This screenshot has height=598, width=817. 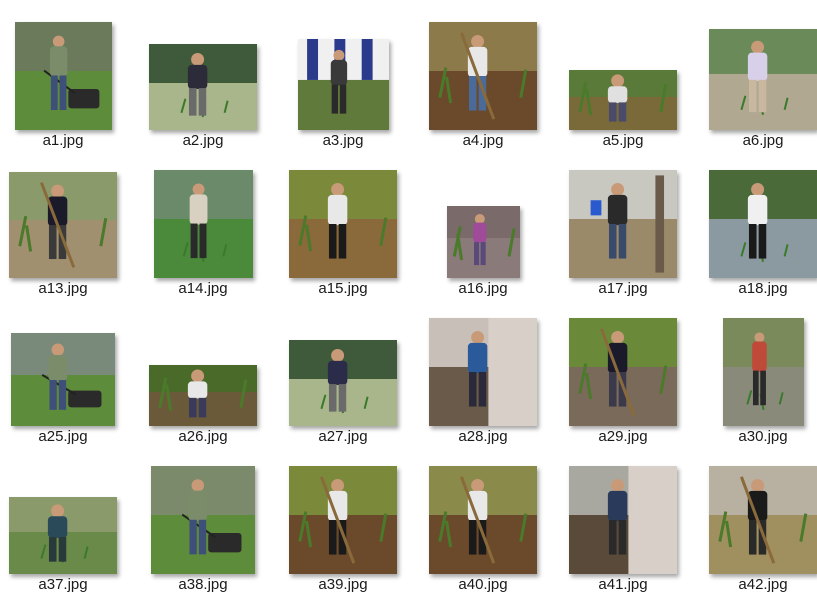 What do you see at coordinates (203, 140) in the screenshot?
I see `file-name-label: a2.jpg` at bounding box center [203, 140].